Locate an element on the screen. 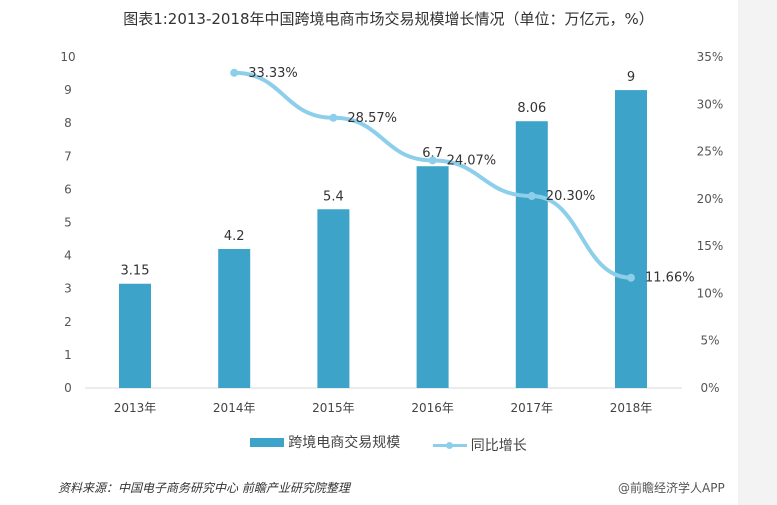 The height and width of the screenshot is (505, 777). growth-data-label: 11.66% is located at coordinates (670, 278).